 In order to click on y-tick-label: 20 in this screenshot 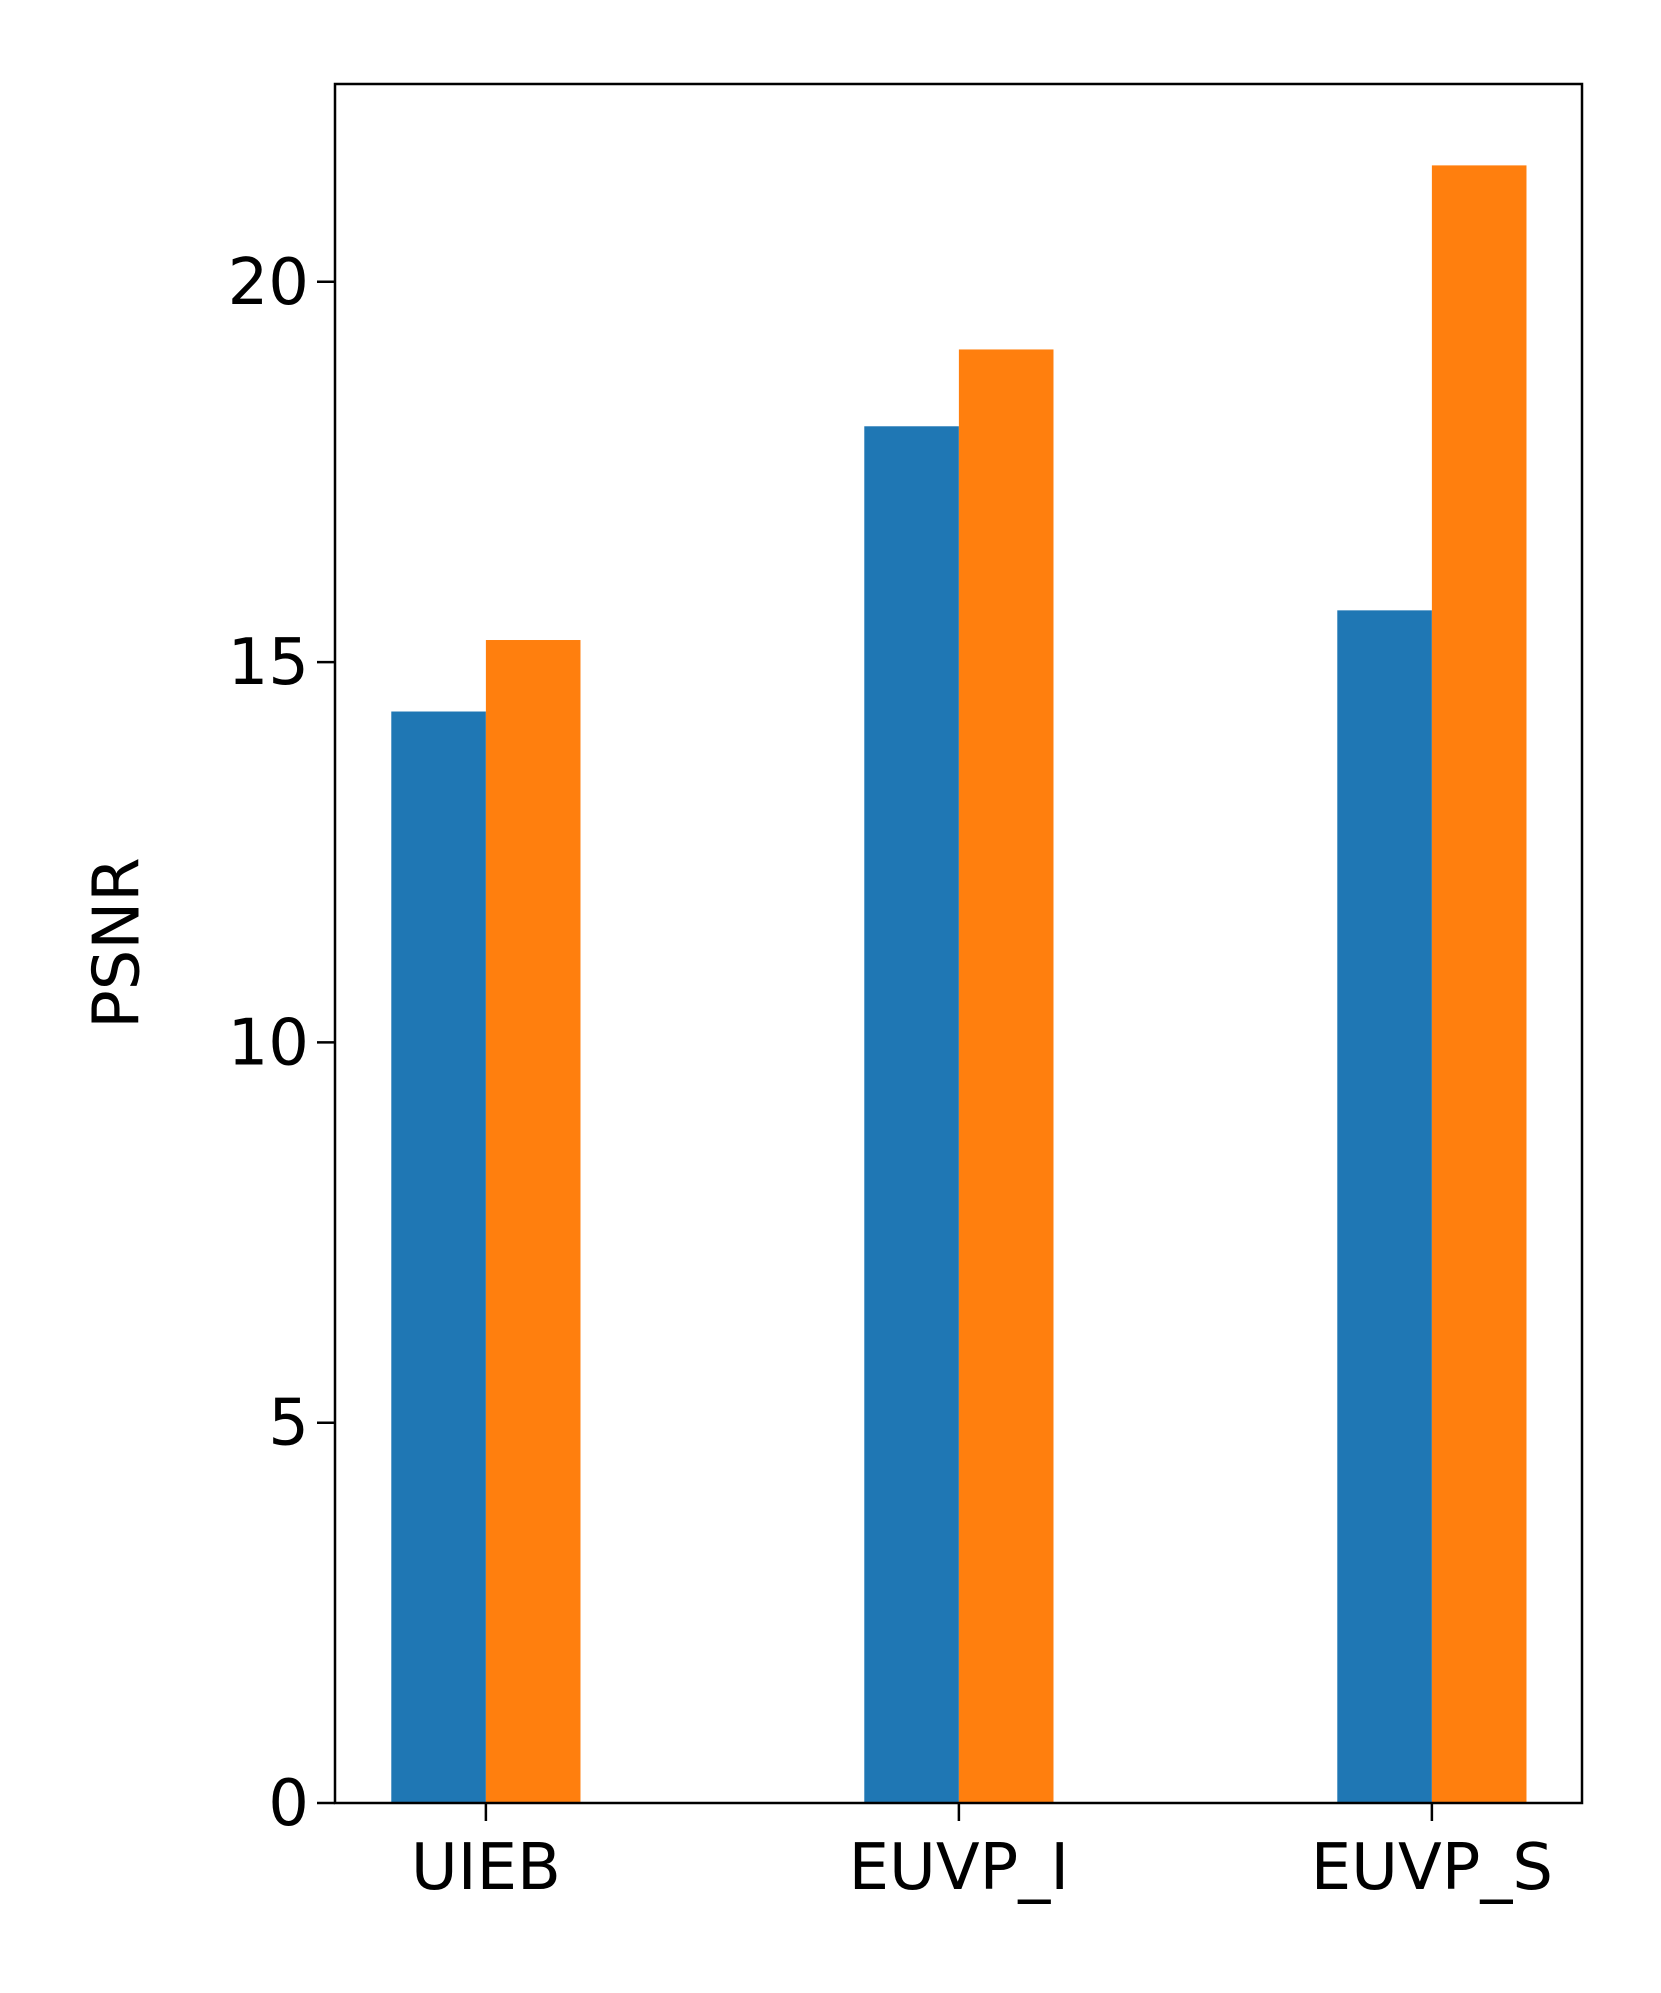, I will do `click(268, 283)`.